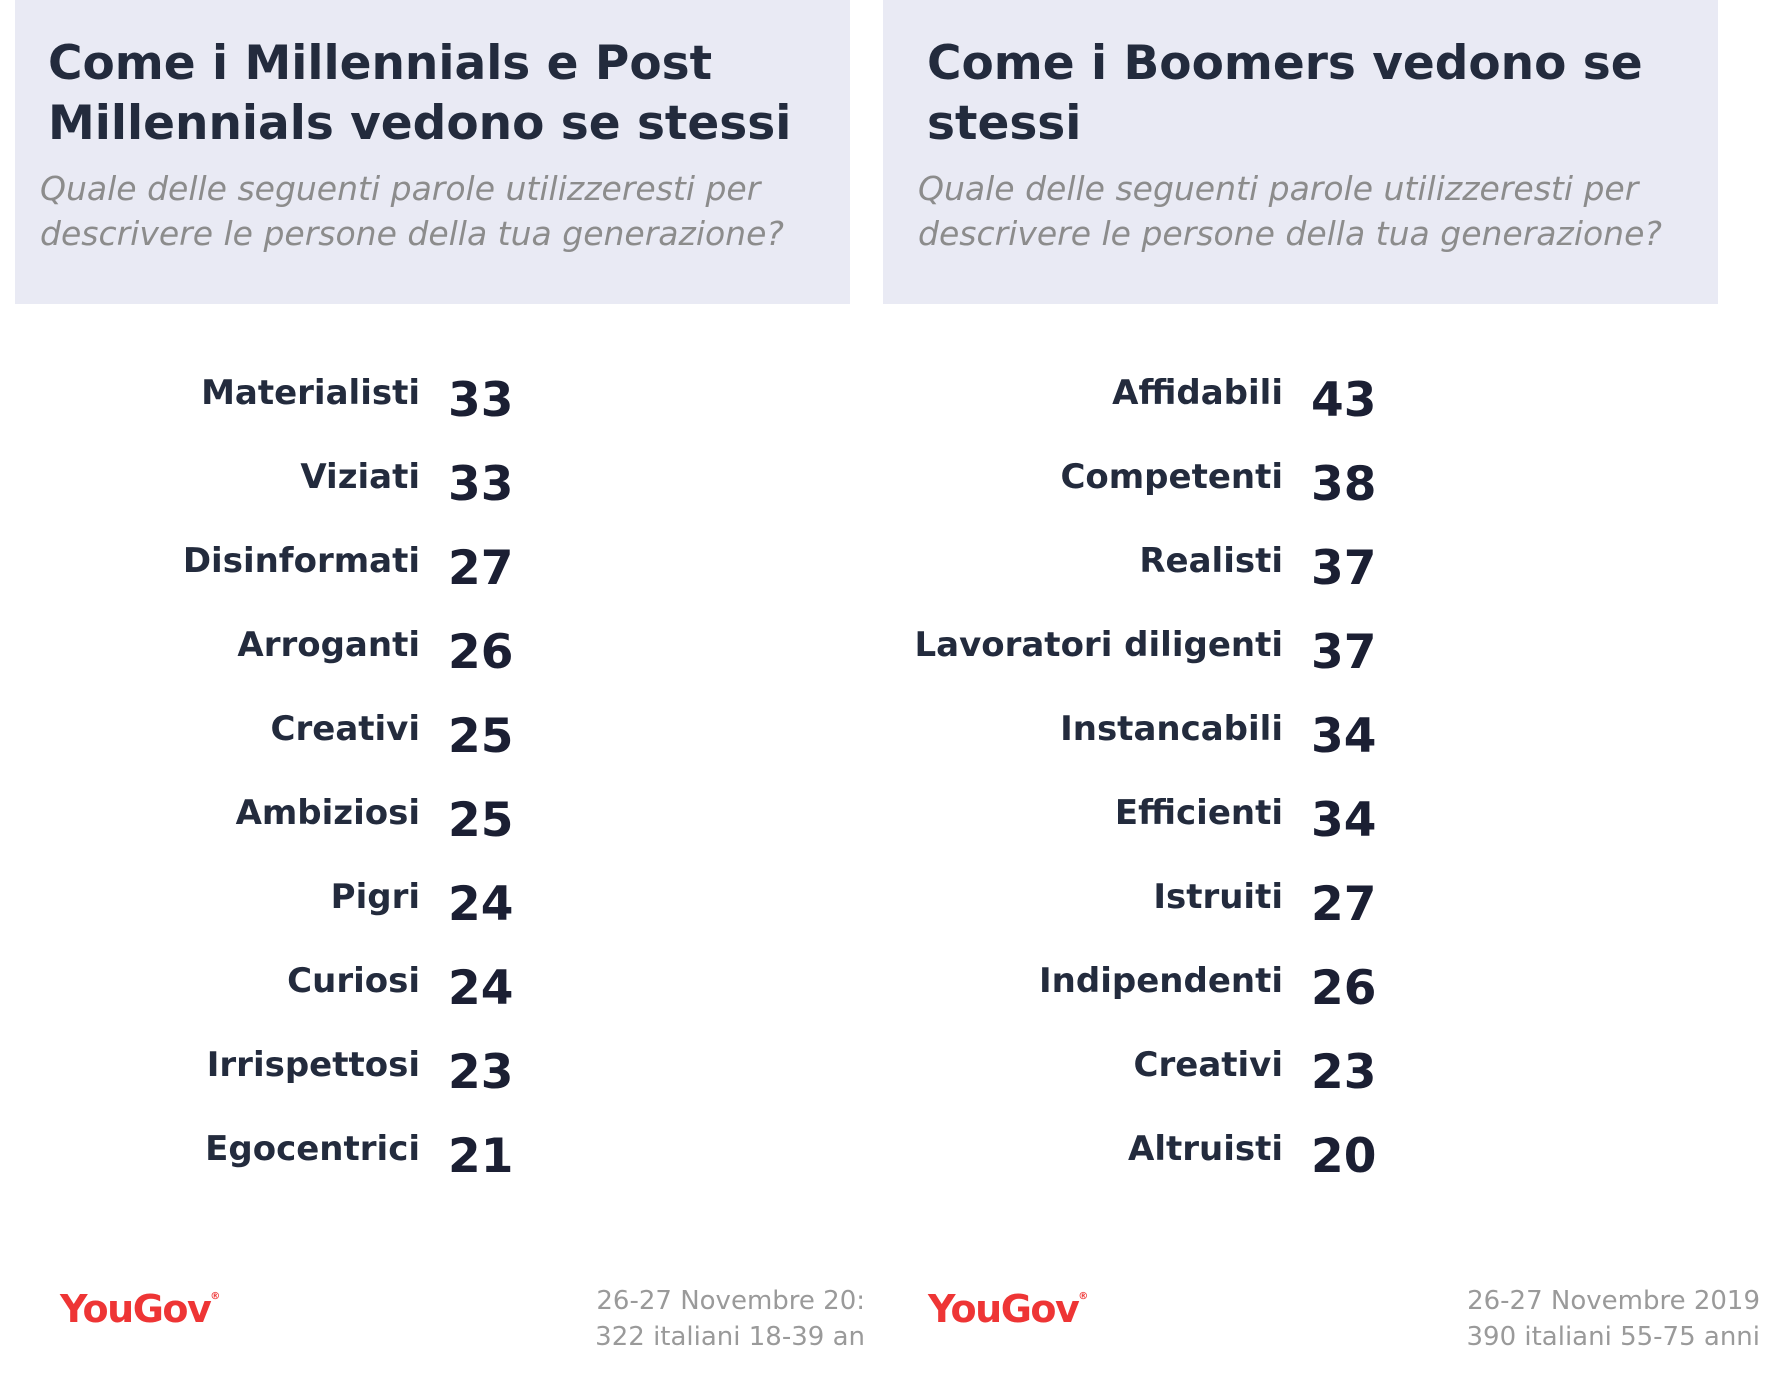  I want to click on row-label: Arroganti, so click(328, 645).